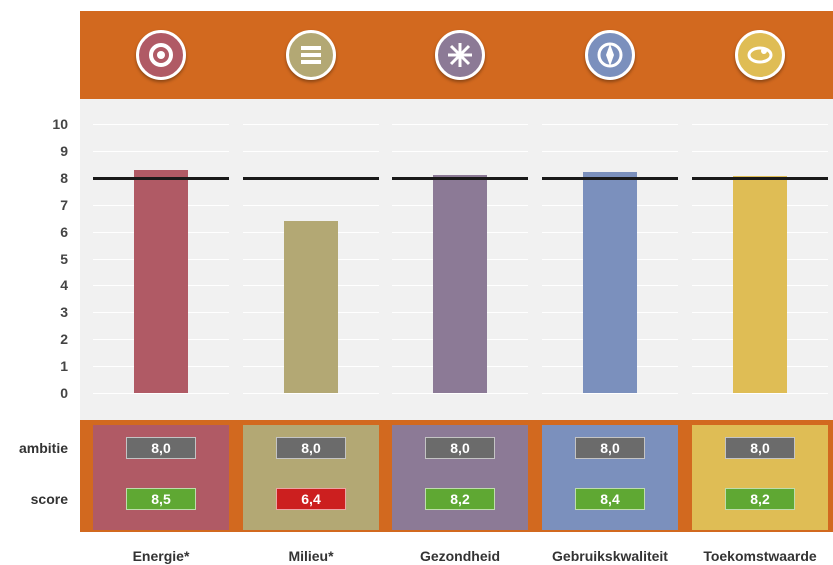 The width and height of the screenshot is (833, 565). What do you see at coordinates (311, 556) in the screenshot?
I see `category-label: Milieu*` at bounding box center [311, 556].